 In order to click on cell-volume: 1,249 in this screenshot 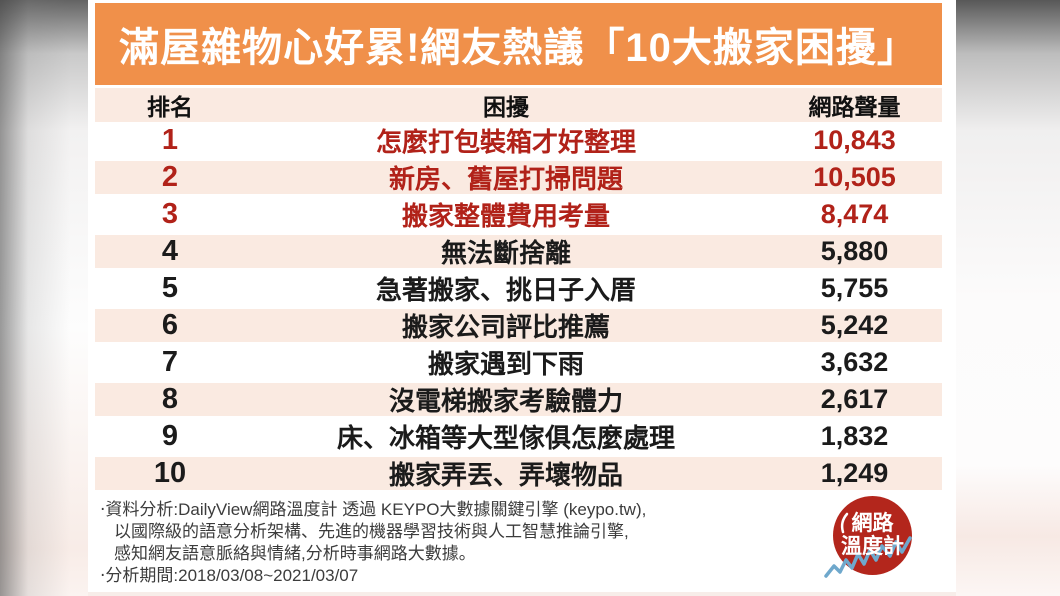, I will do `click(854, 473)`.